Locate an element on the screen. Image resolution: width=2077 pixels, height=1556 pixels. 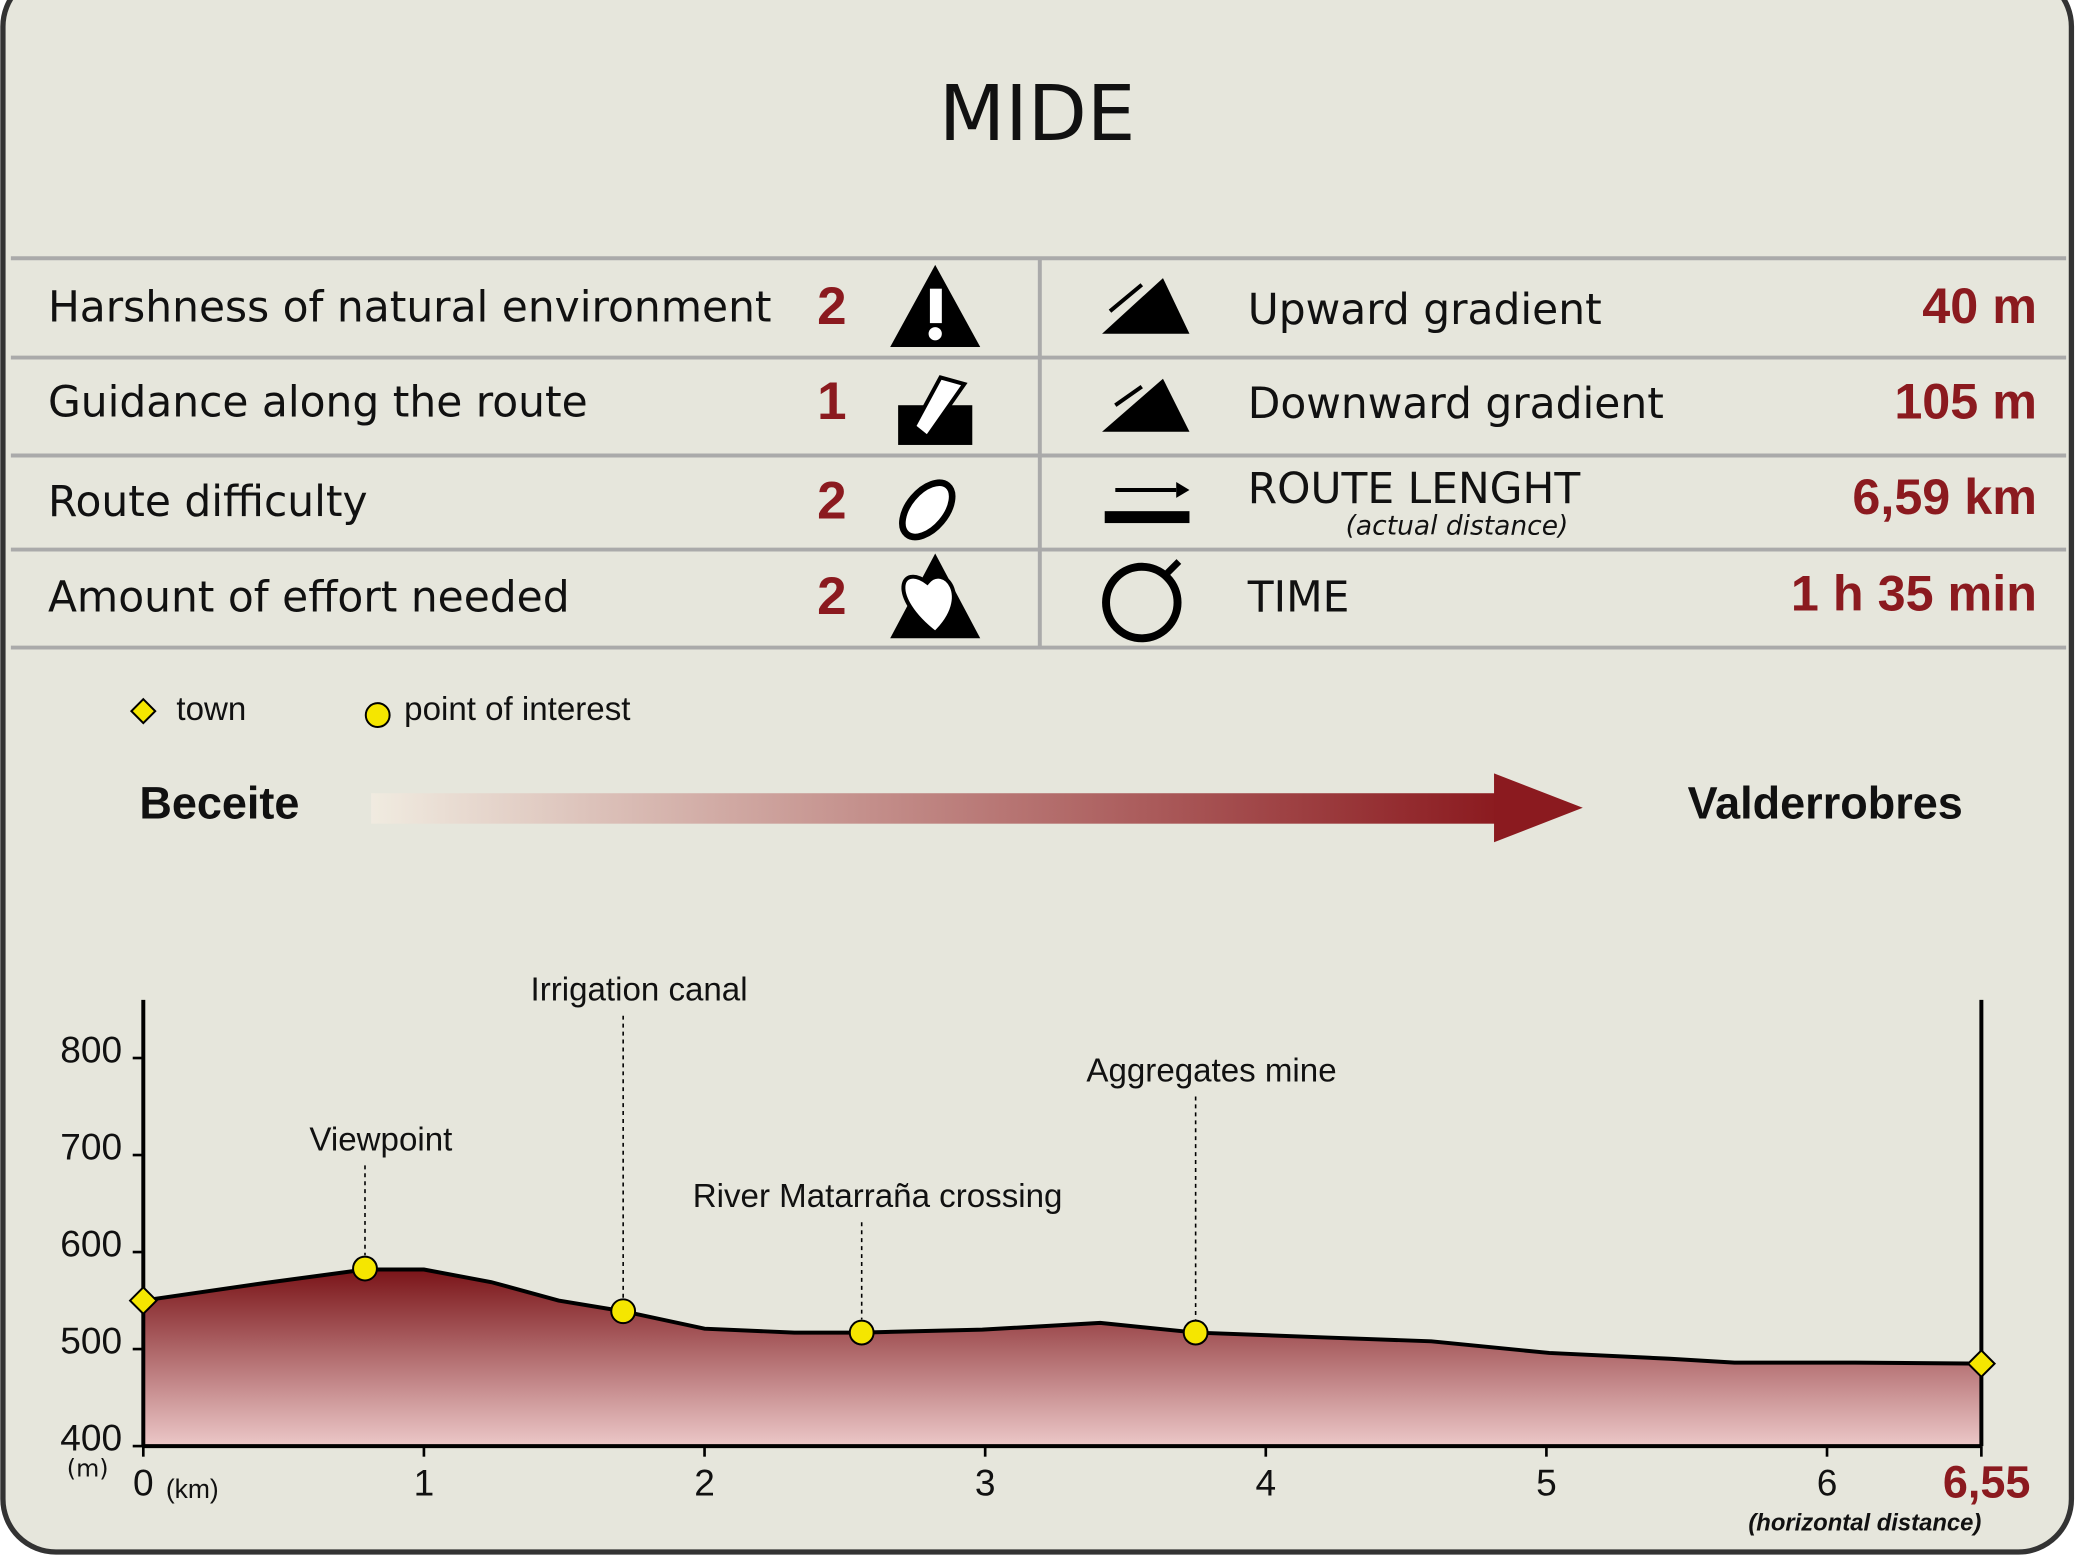
legend-label: point of interest is located at coordinates (517, 709).